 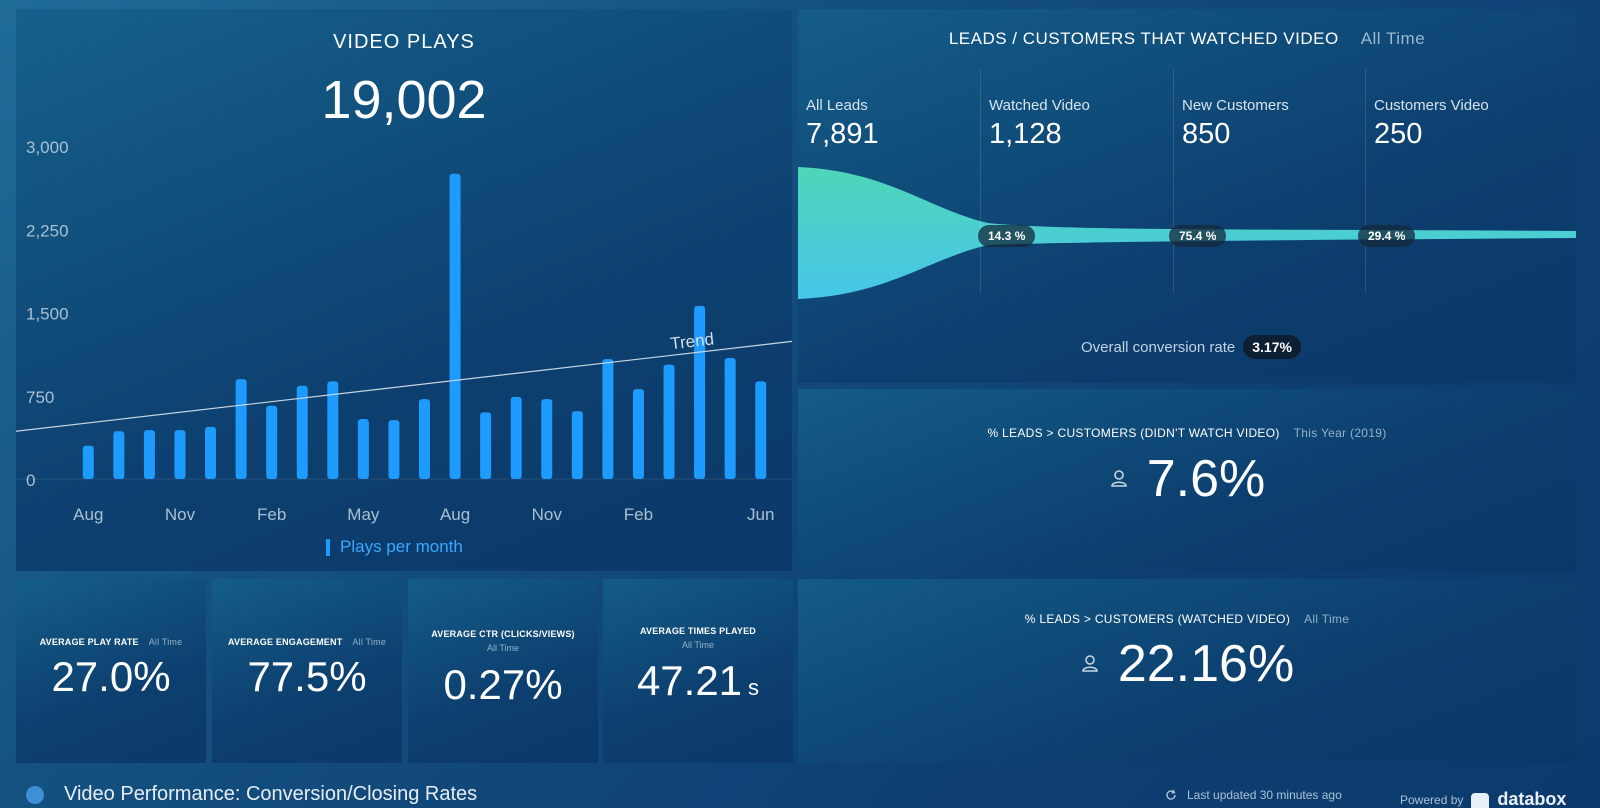 I want to click on funnel-title-text: LEADS / CUSTOMERS THAT WATCHED VIDEO, so click(x=1143, y=38).